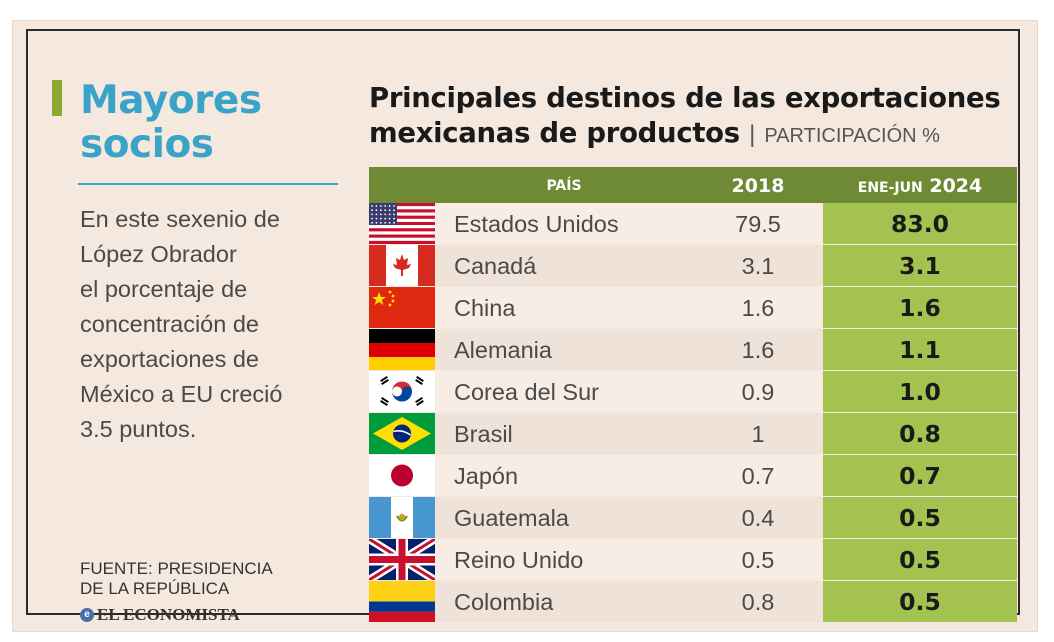 The height and width of the screenshot is (642, 1054). I want to click on value-2024: 0.7, so click(920, 475).